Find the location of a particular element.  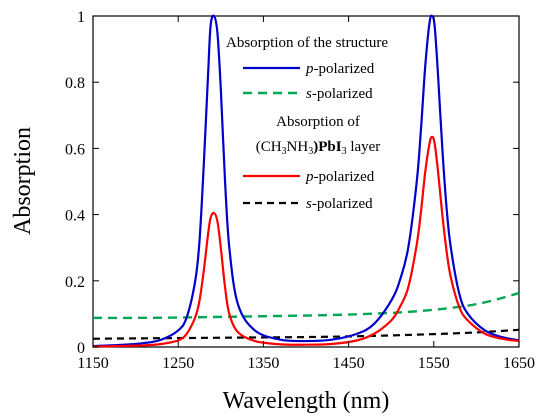

legend-label-s-polarized-layer: s-polarized is located at coordinates (339, 204).